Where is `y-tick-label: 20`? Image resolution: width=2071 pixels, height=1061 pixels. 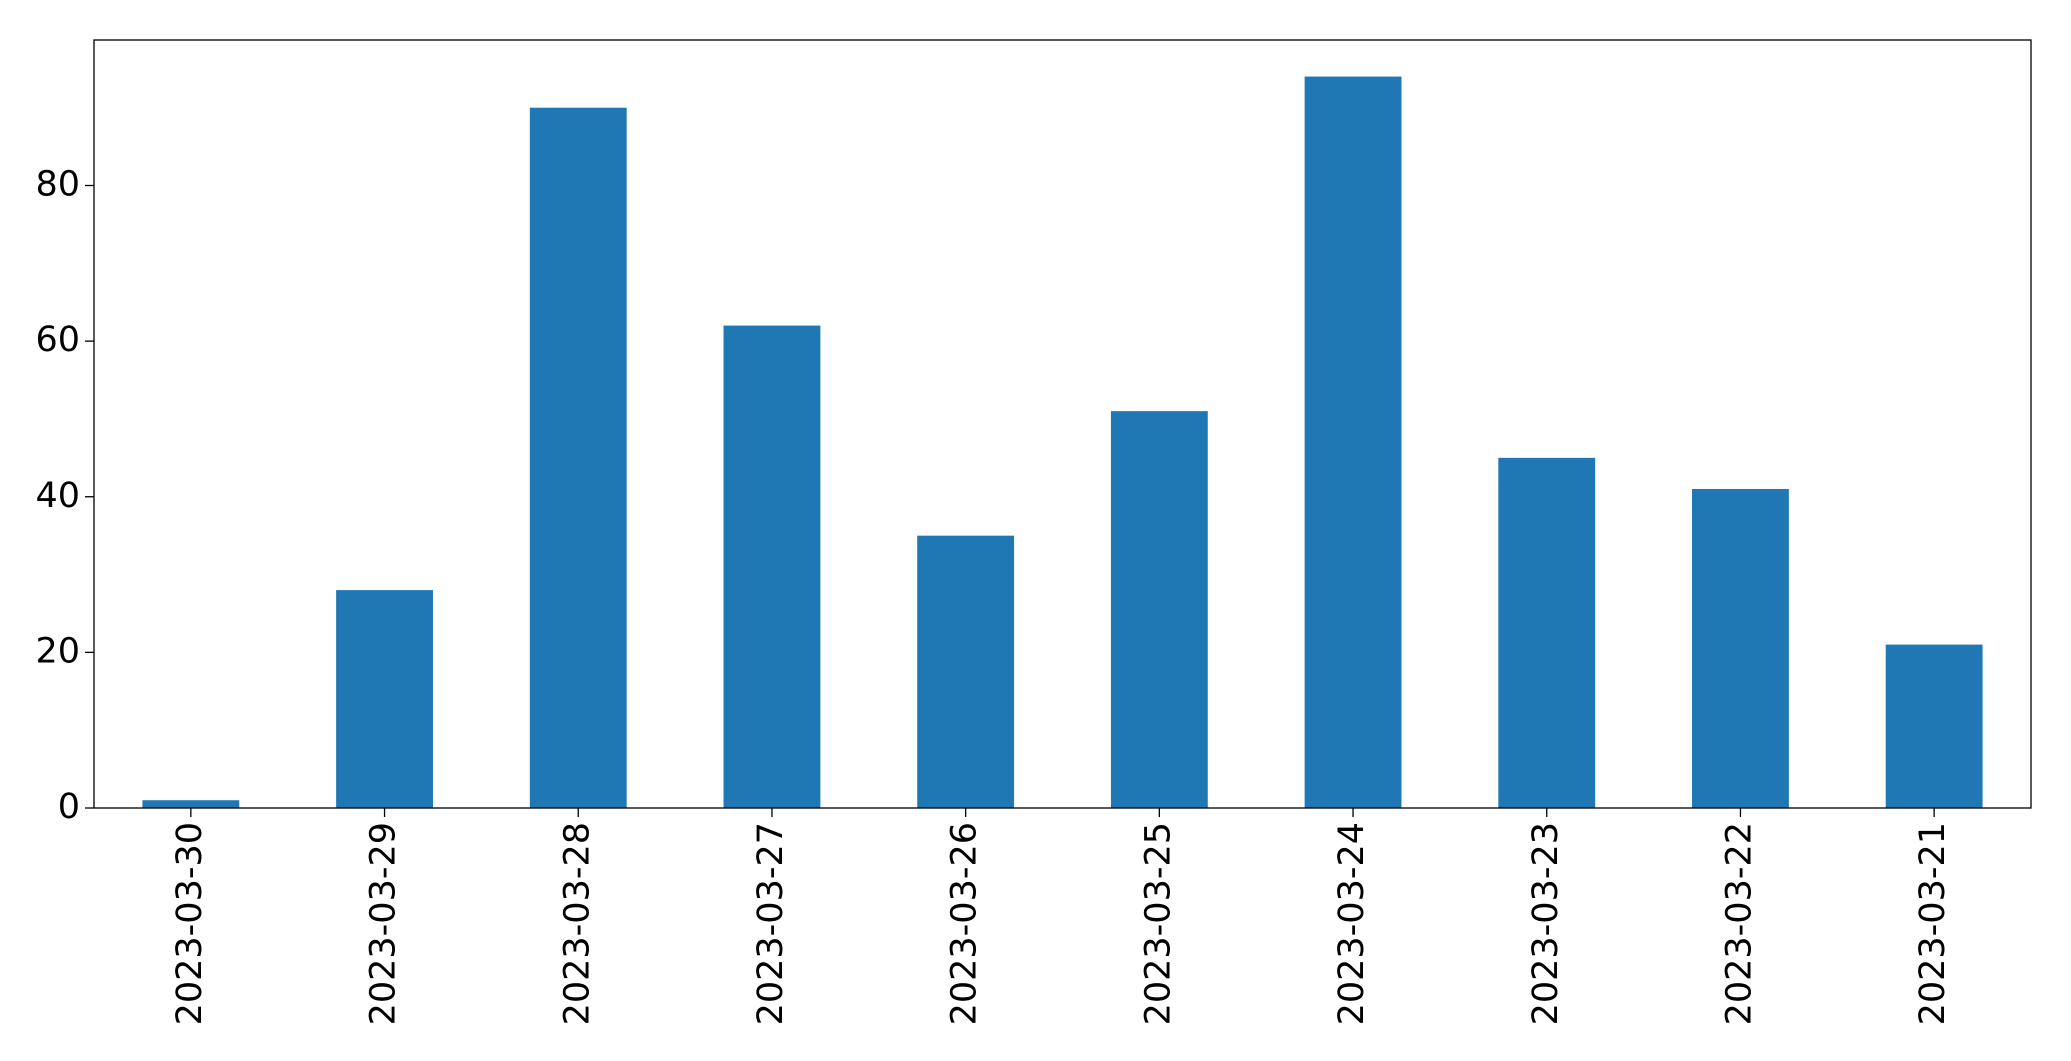 y-tick-label: 20 is located at coordinates (57, 651).